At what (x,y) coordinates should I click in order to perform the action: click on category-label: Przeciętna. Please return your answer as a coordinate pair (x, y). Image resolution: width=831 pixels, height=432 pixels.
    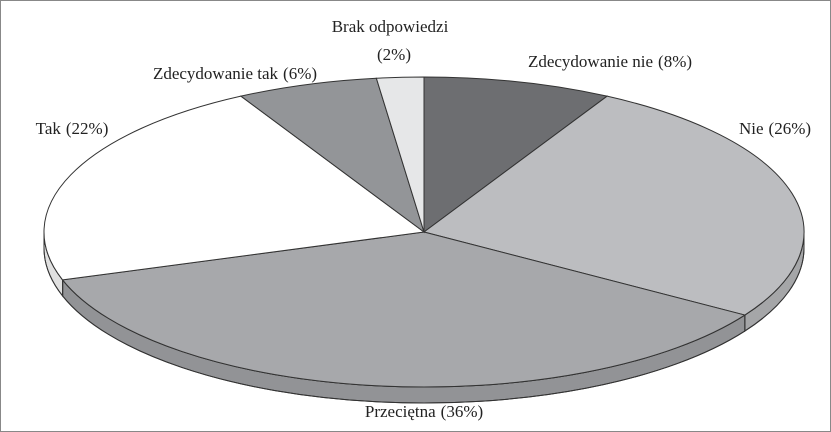
    Looking at the image, I should click on (400, 411).